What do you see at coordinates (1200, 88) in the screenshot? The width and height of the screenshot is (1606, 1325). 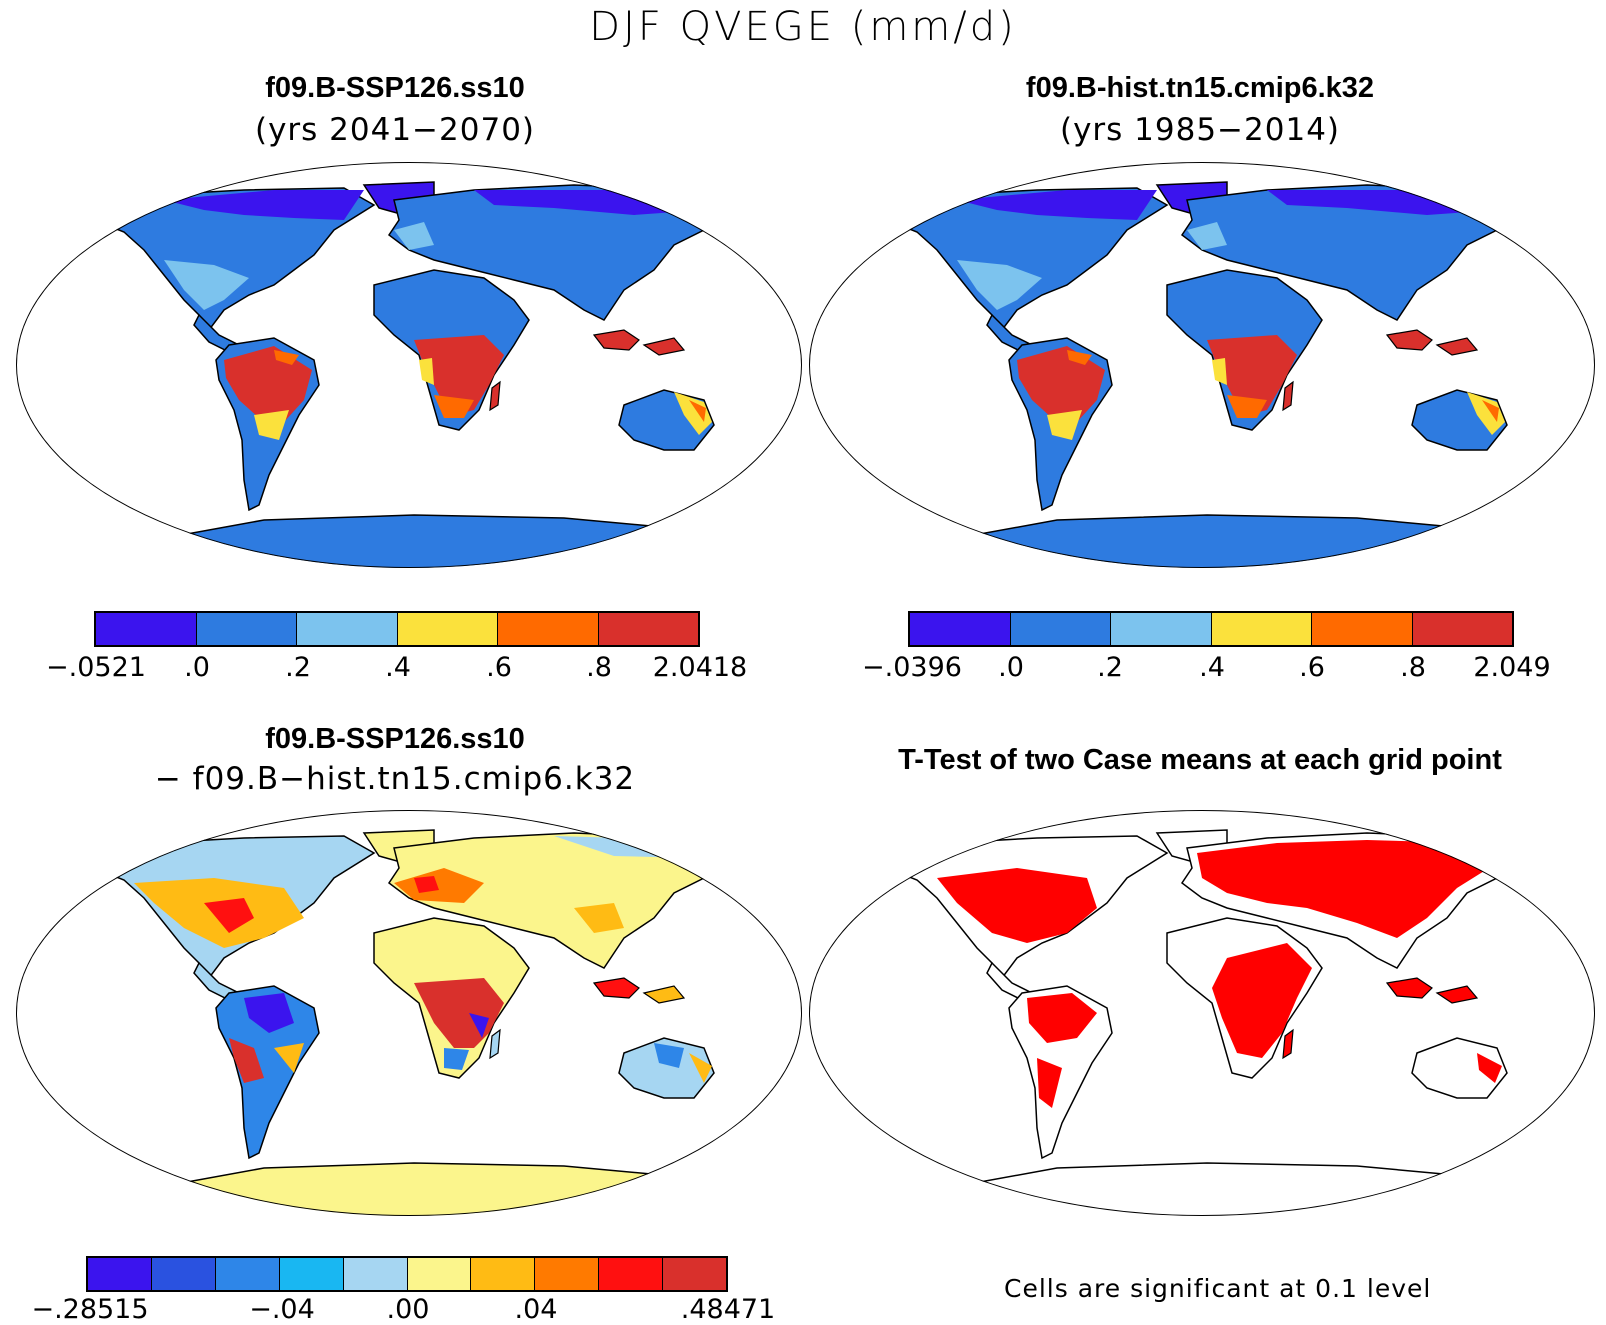 I see `panel-title-tr: f09.B-hist.tn15.cmip6.k32` at bounding box center [1200, 88].